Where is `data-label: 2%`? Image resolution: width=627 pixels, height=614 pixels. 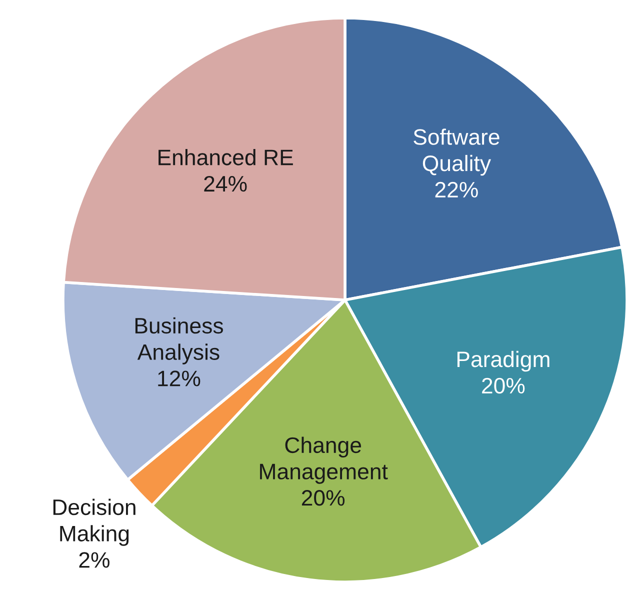 data-label: 2% is located at coordinates (94, 560).